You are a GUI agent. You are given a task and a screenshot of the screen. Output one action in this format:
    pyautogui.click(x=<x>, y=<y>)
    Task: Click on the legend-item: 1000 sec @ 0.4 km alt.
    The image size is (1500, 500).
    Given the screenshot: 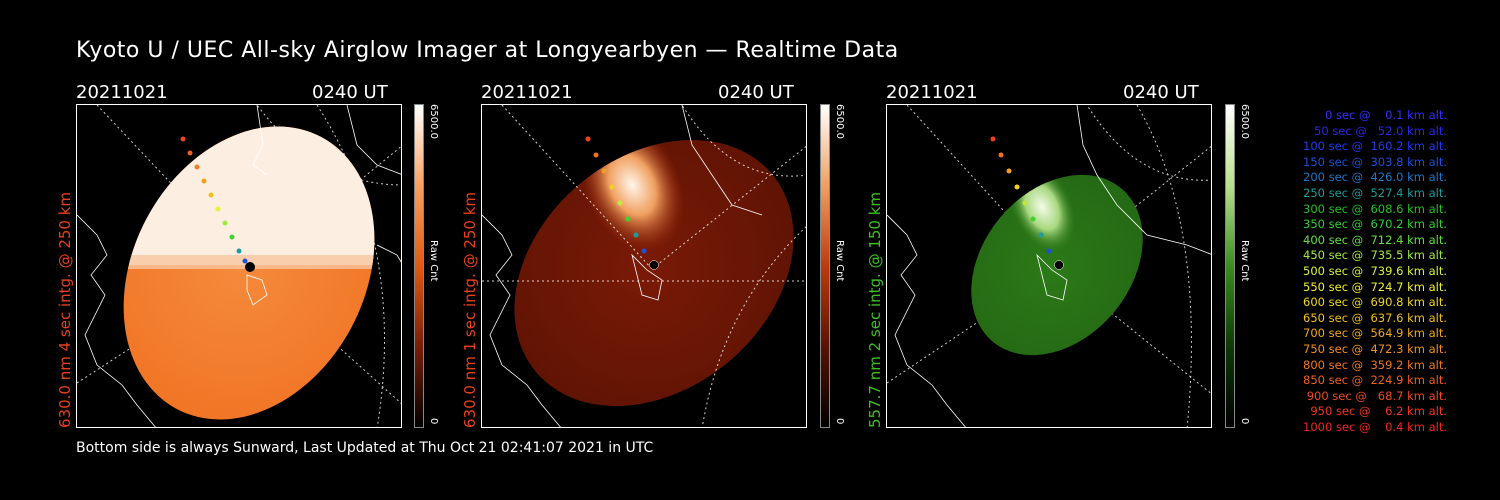 What is the action you would take?
    pyautogui.click(x=1375, y=426)
    